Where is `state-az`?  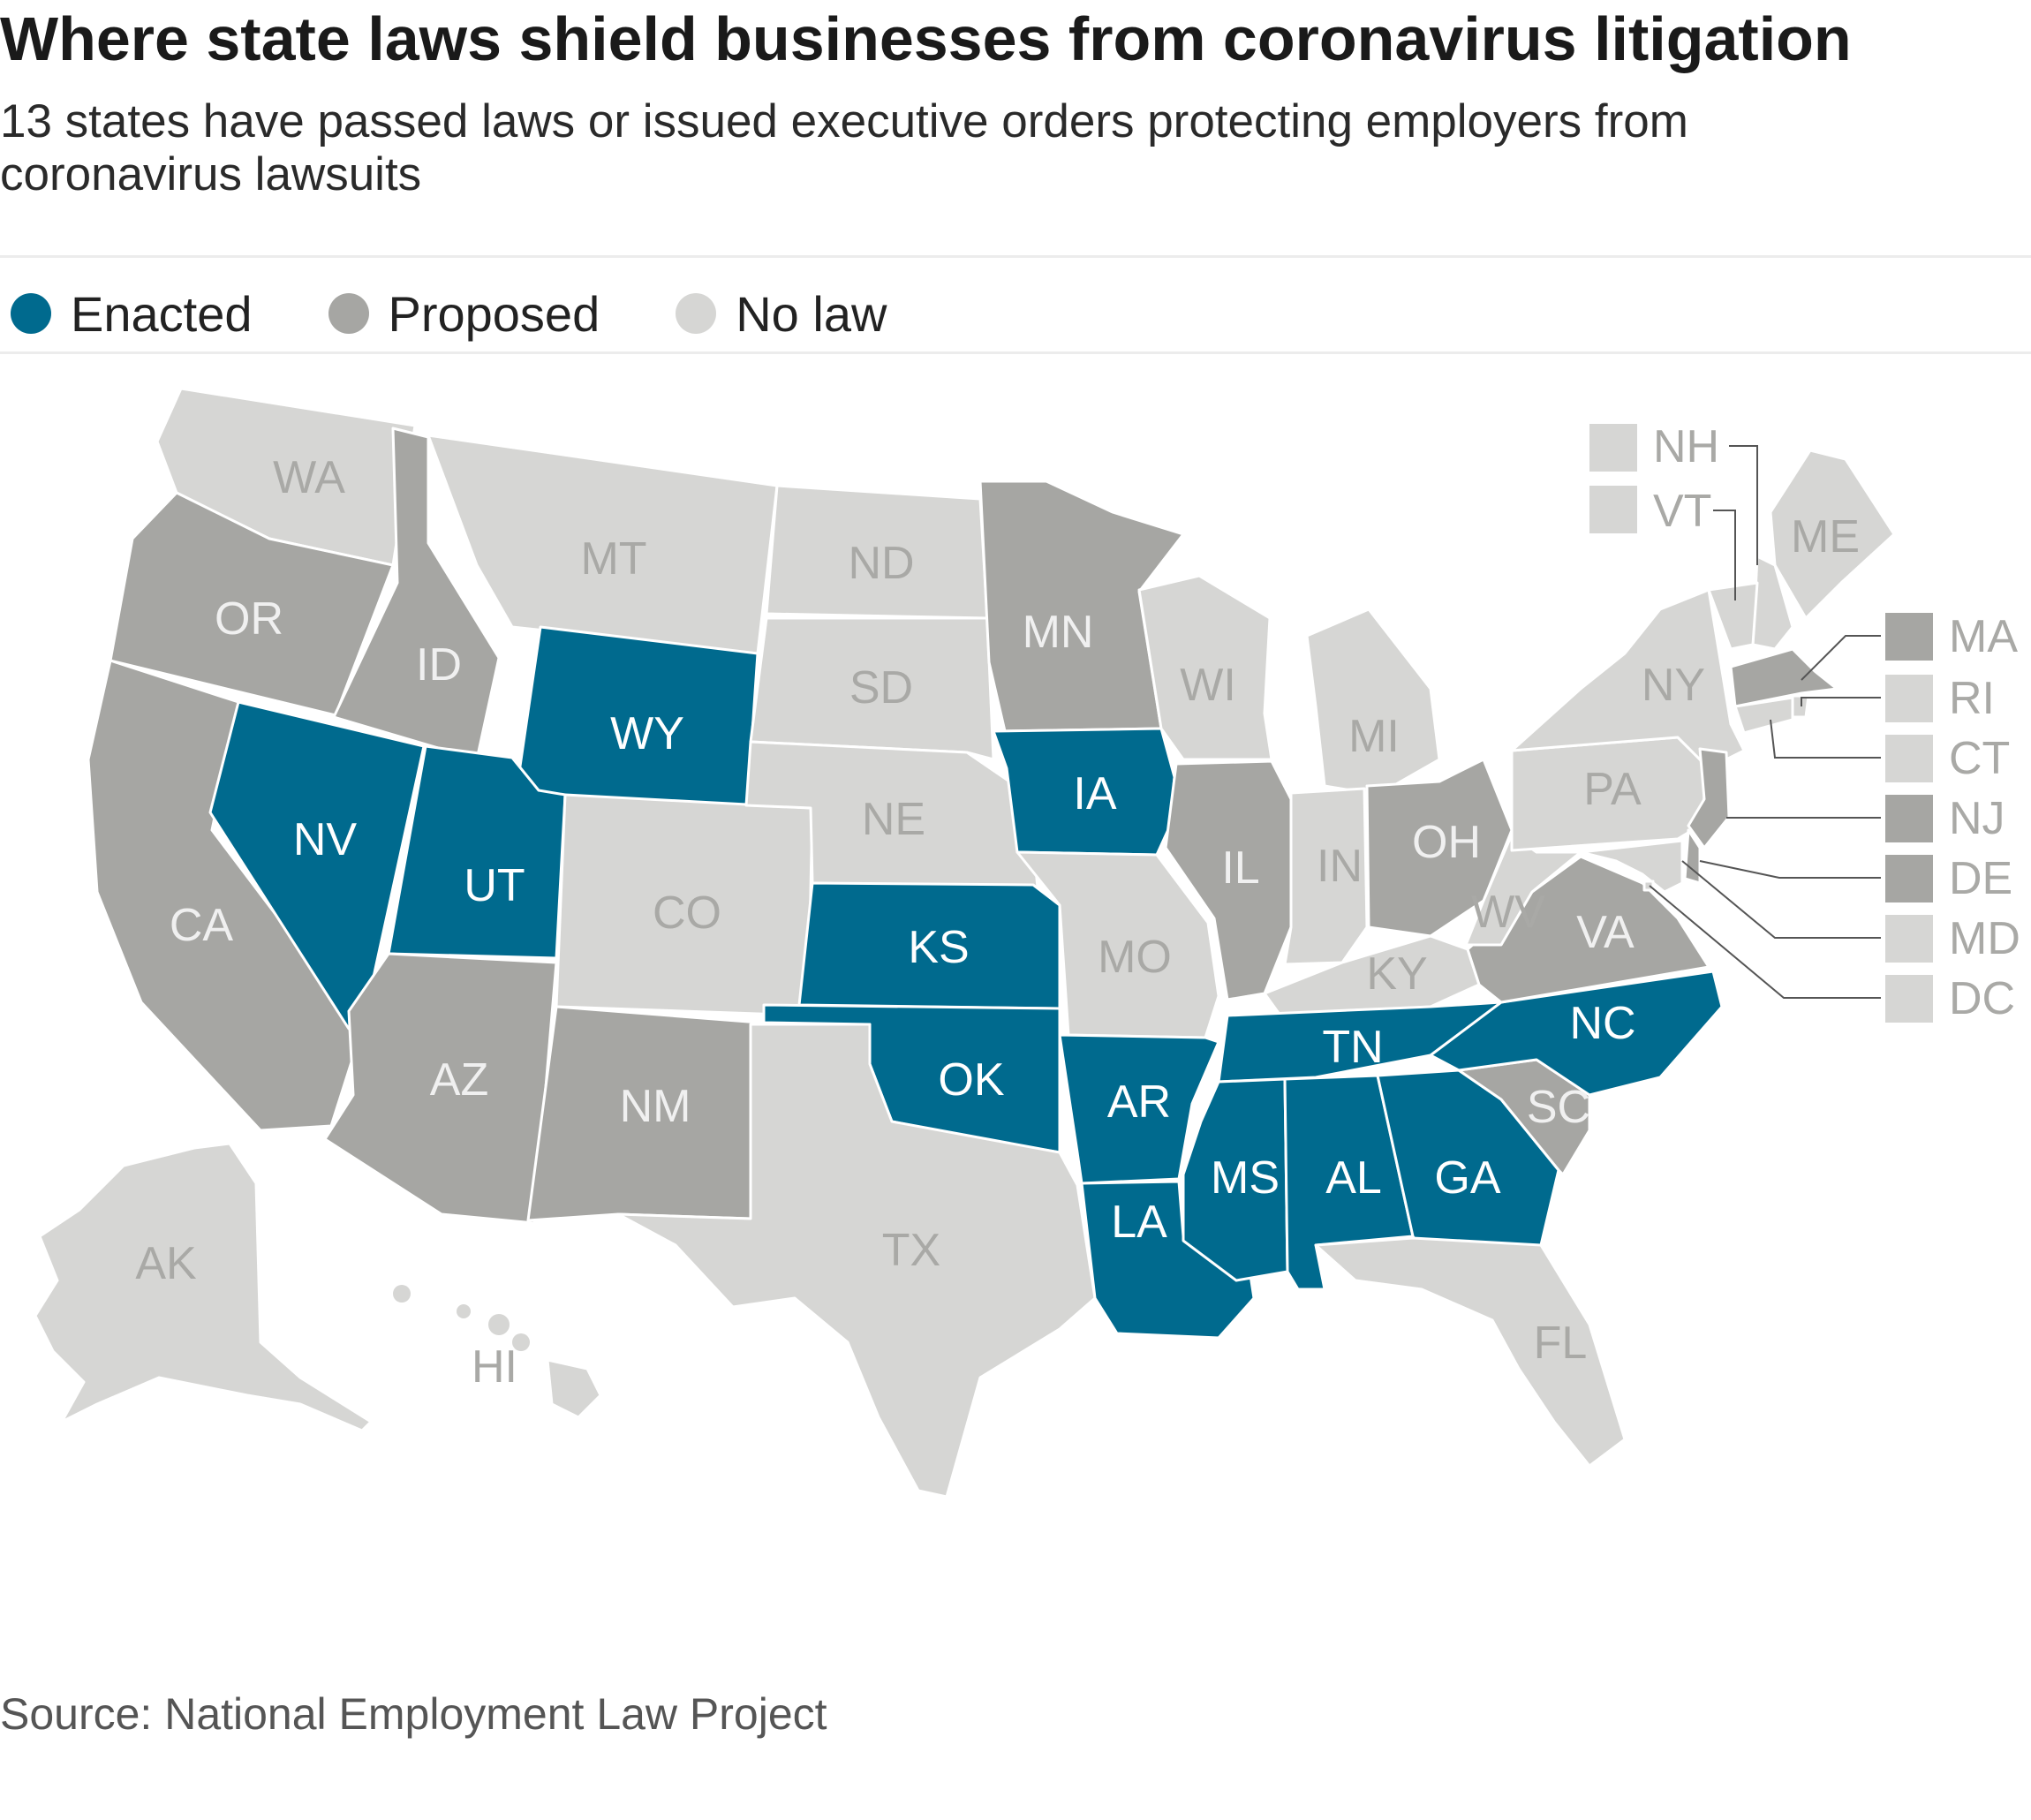 state-az is located at coordinates (441, 1088).